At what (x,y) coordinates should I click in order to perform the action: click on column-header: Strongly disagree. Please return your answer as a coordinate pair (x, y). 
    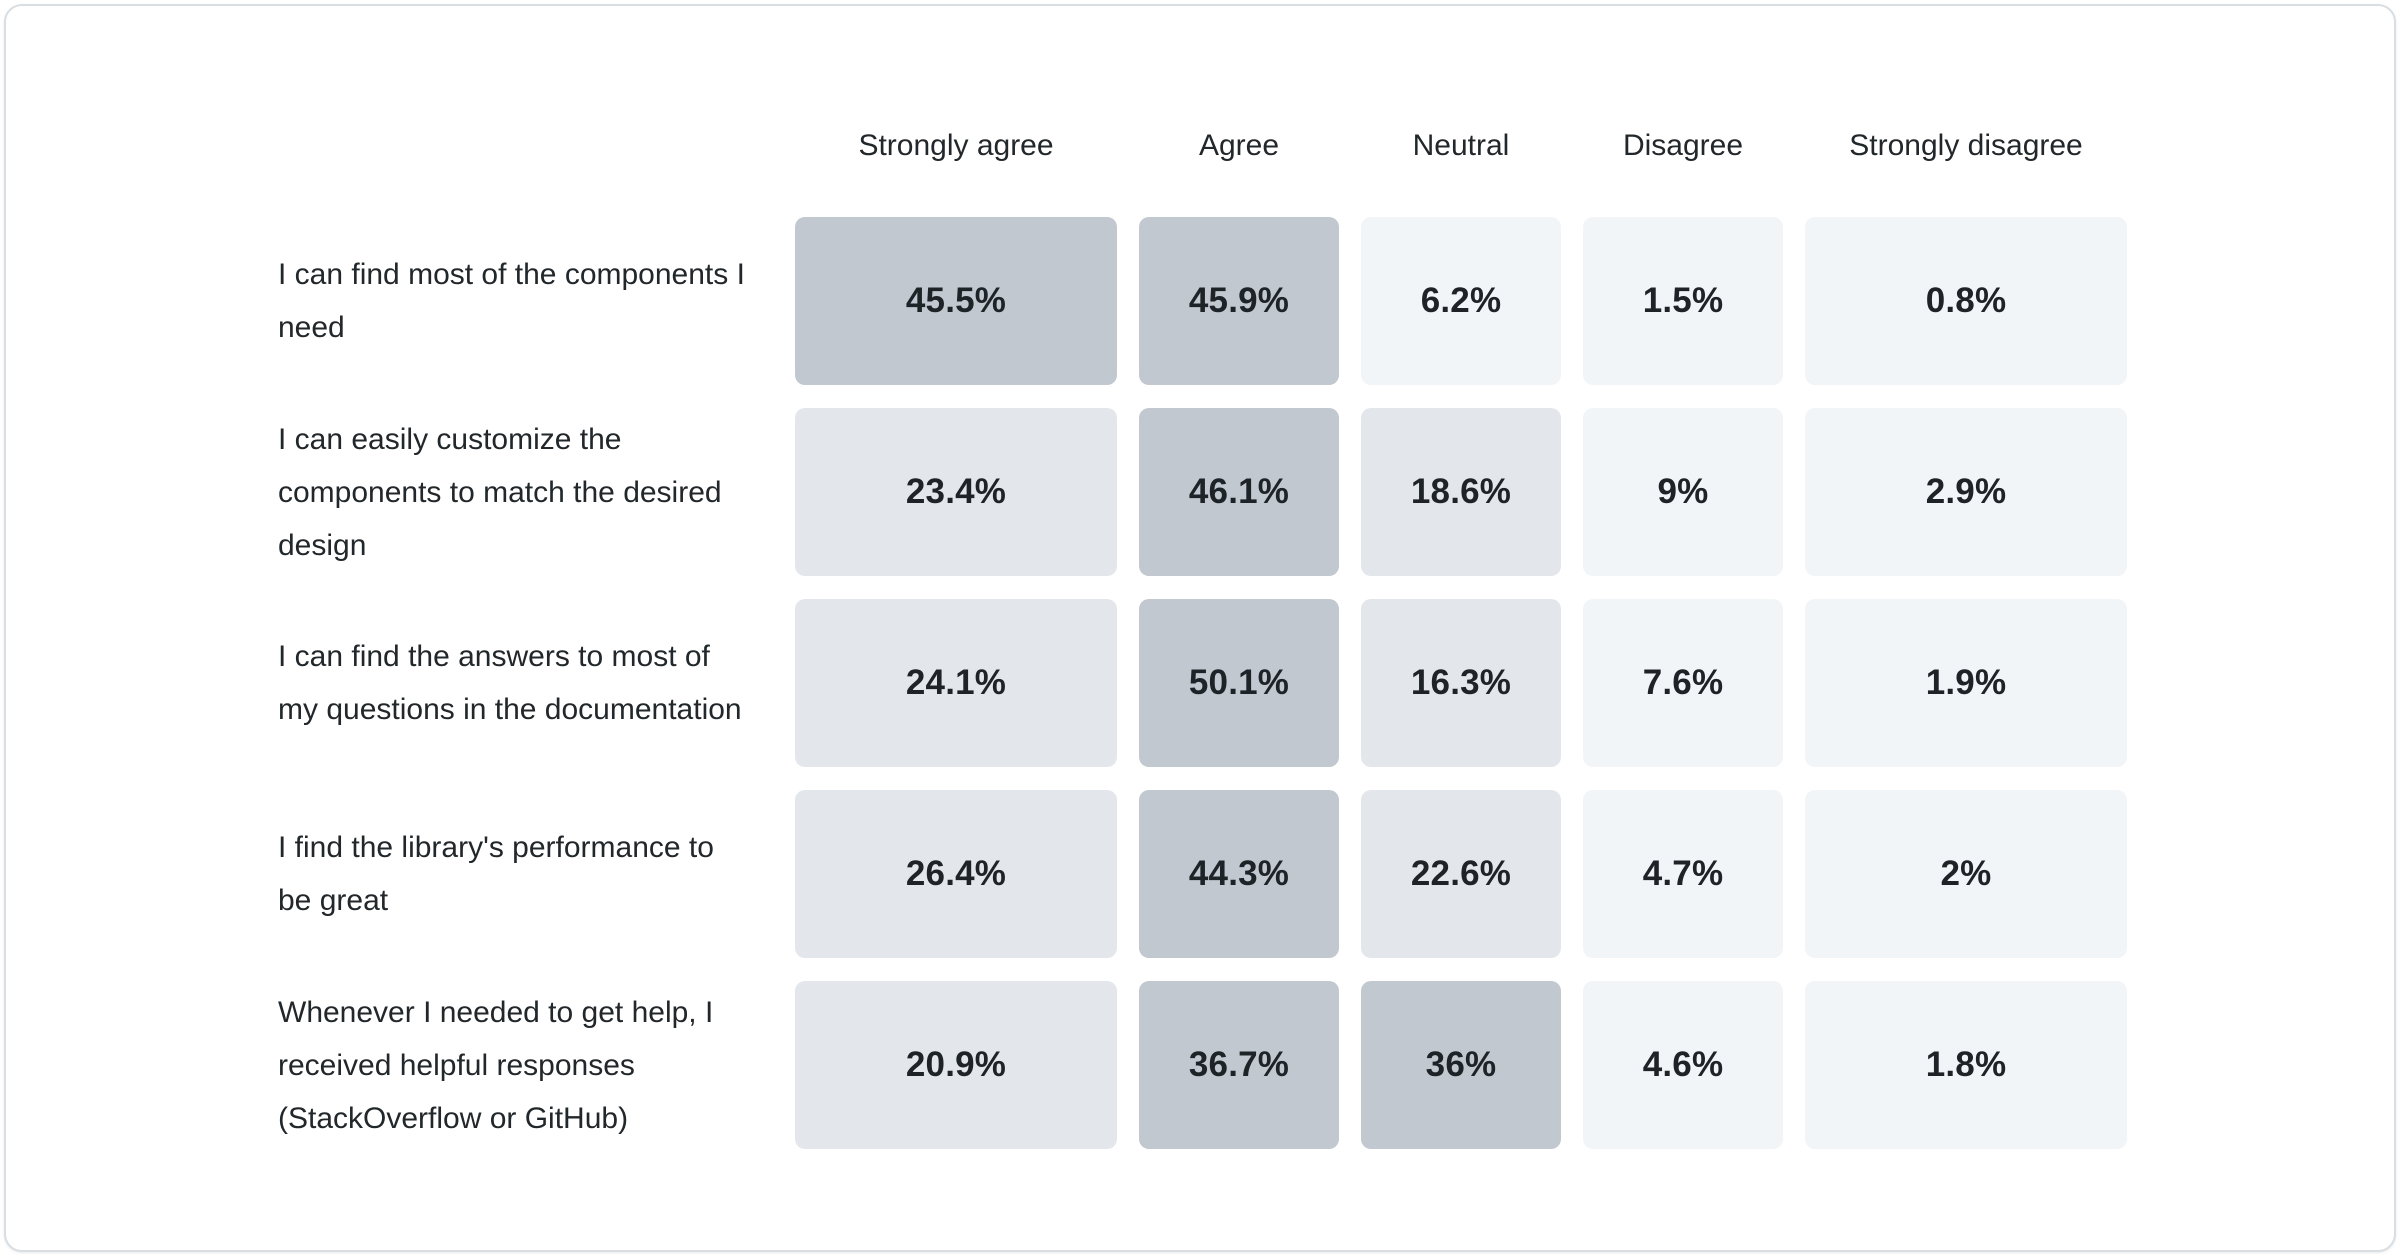
    Looking at the image, I should click on (1966, 145).